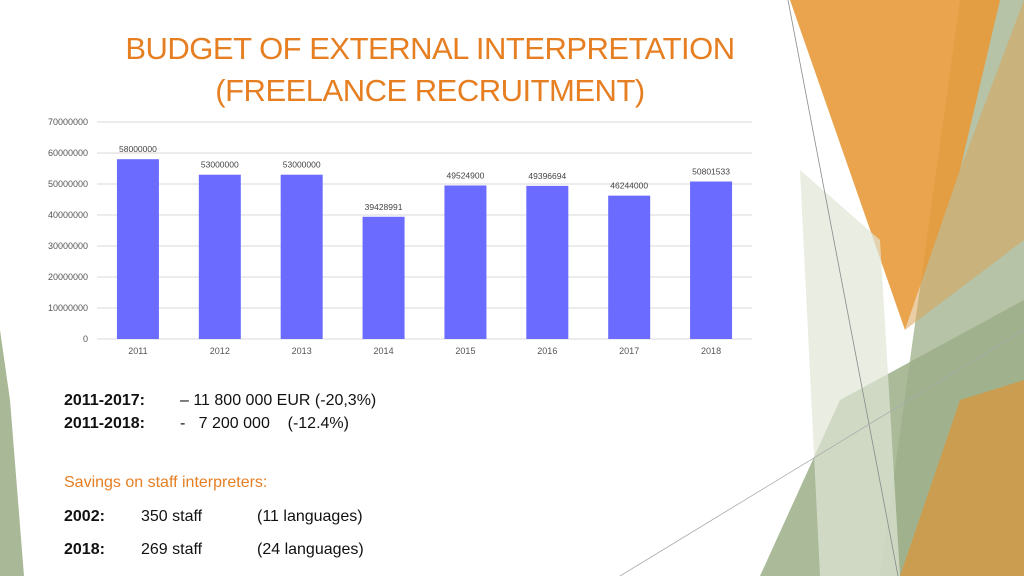 The height and width of the screenshot is (576, 1024). I want to click on y-tick-label: 60000000, so click(68, 153).